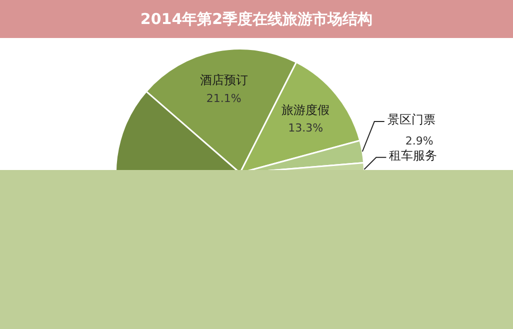 The height and width of the screenshot is (329, 513). What do you see at coordinates (413, 155) in the screenshot?
I see `slice-label: 租车服务` at bounding box center [413, 155].